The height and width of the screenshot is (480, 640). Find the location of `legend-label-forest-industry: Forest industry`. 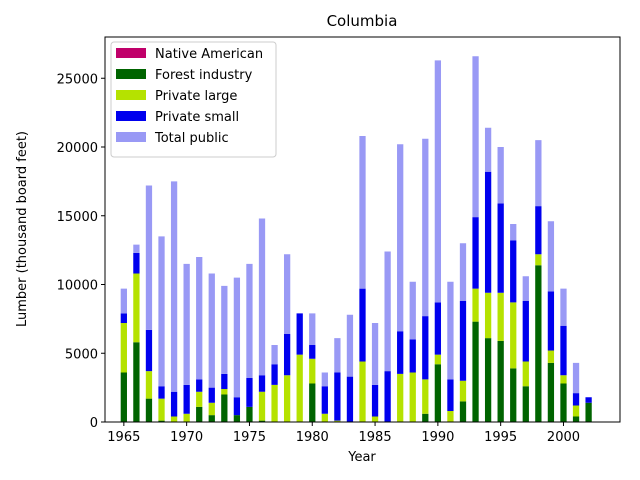

legend-label-forest-industry: Forest industry is located at coordinates (204, 75).